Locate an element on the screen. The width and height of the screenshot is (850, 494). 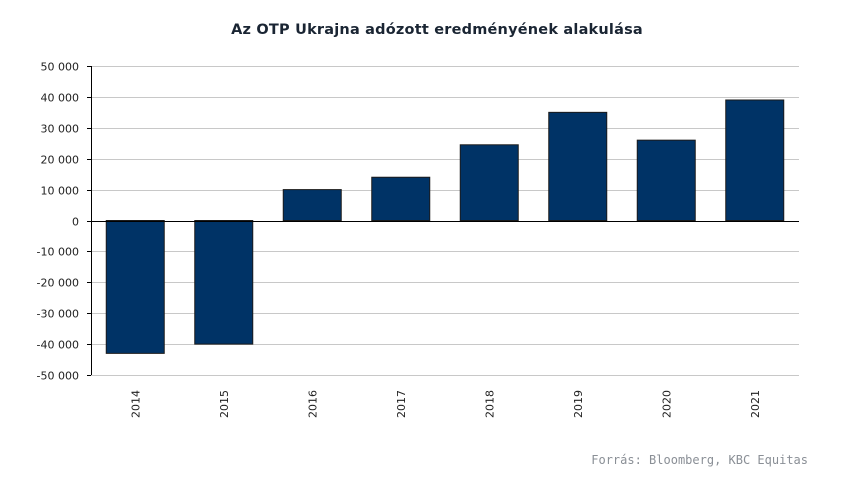
y-tick-label: -40 000 is located at coordinates (58, 345).